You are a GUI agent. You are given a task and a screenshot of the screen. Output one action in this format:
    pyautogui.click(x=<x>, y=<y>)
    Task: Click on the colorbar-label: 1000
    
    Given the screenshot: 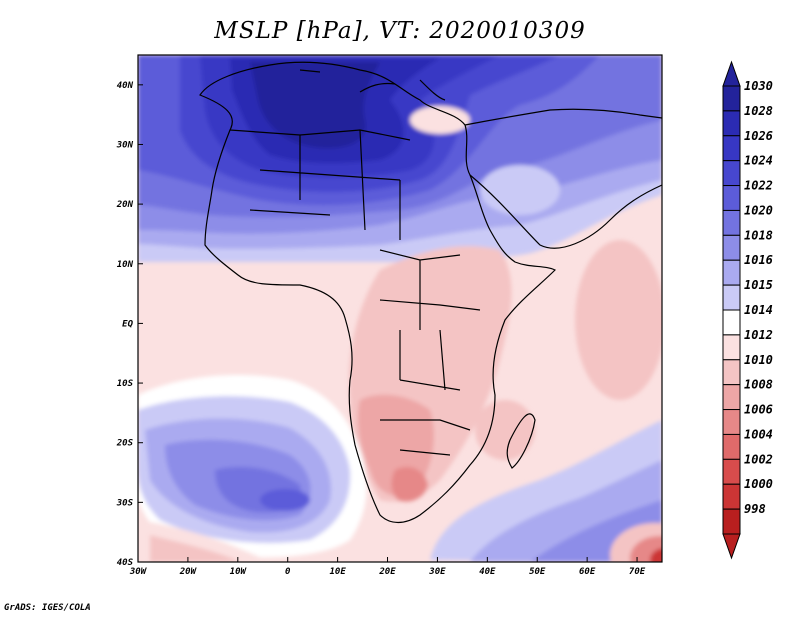 What is the action you would take?
    pyautogui.click(x=758, y=484)
    